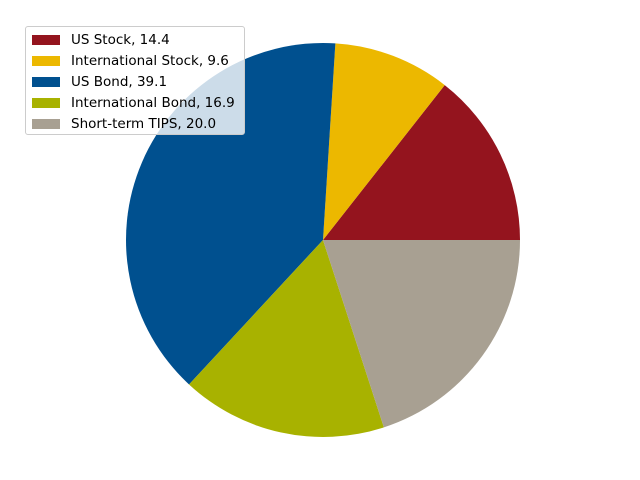 This screenshot has height=480, width=640. What do you see at coordinates (384, 141) in the screenshot?
I see `pie-slice-international-stock` at bounding box center [384, 141].